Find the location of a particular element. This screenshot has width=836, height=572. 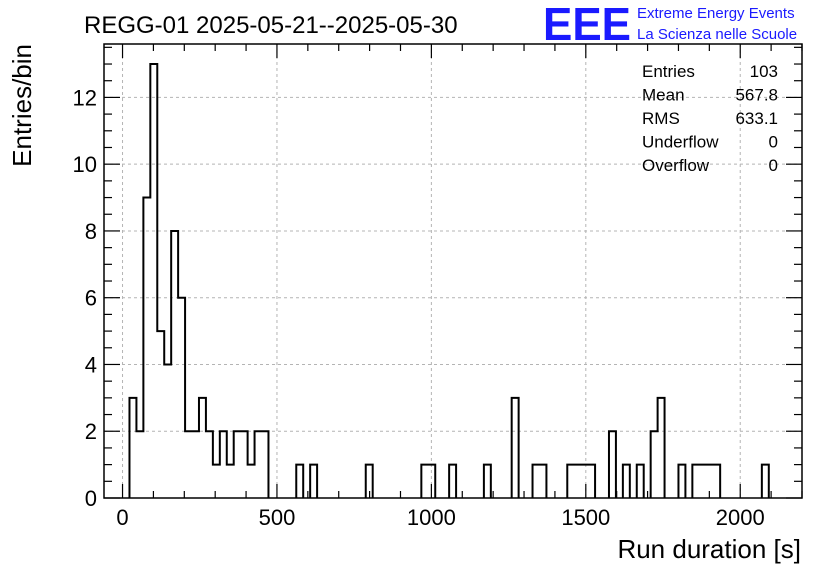

y-tick-label: 2 is located at coordinates (91, 431).